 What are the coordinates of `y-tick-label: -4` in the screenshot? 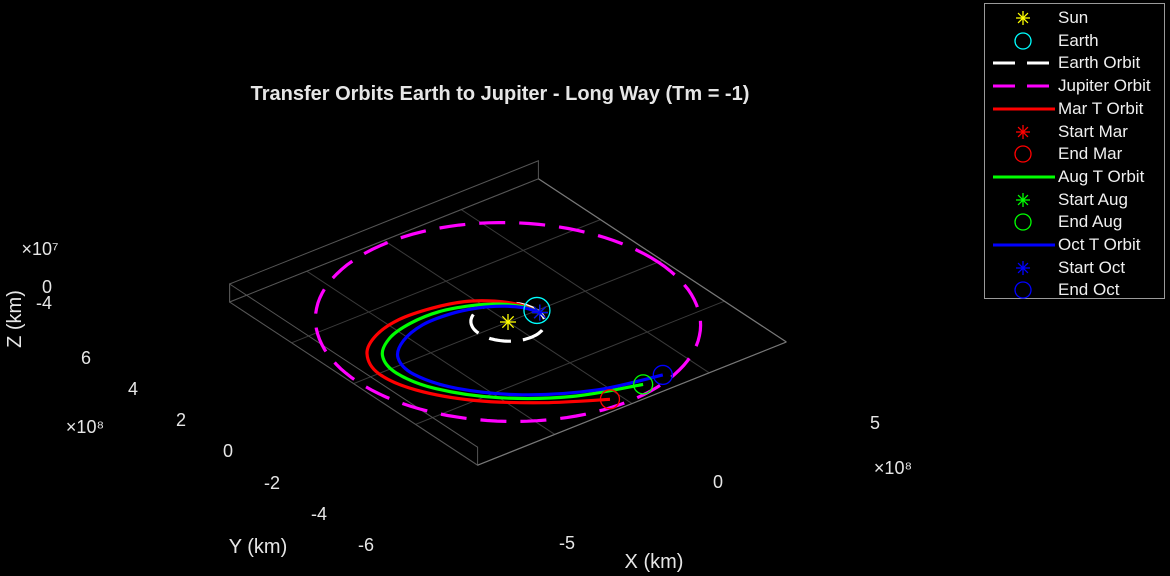 It's located at (319, 514).